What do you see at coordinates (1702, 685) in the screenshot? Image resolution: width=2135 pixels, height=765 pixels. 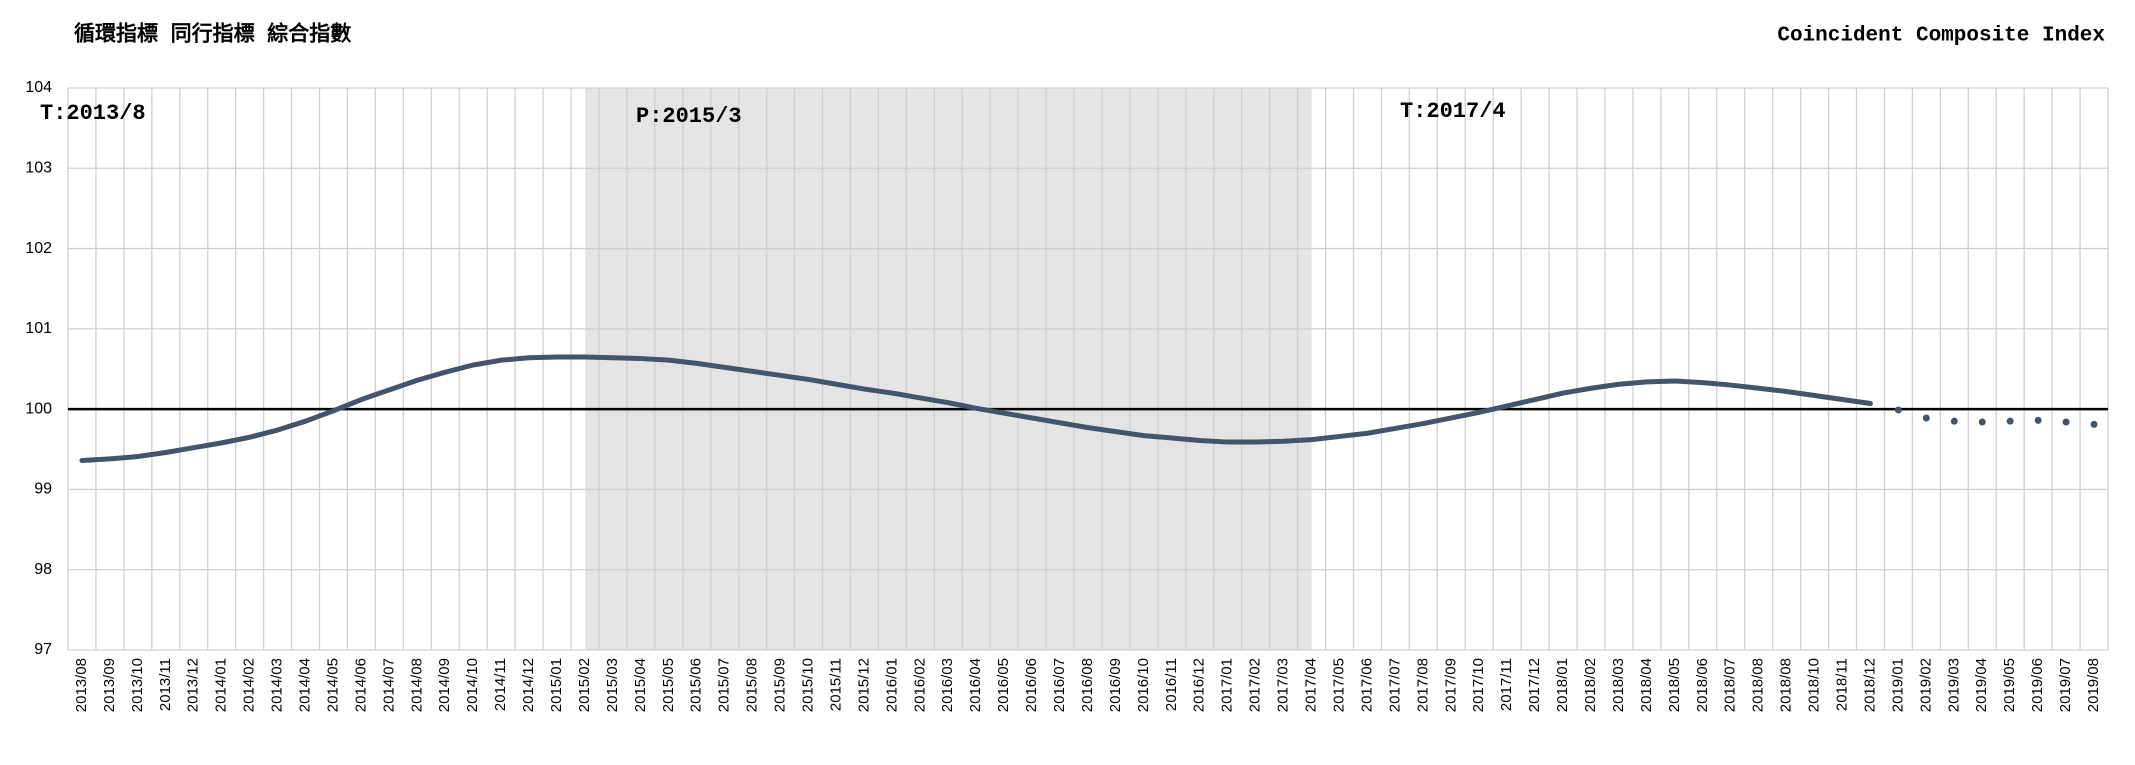 I see `x-tick-label: 2018/06` at bounding box center [1702, 685].